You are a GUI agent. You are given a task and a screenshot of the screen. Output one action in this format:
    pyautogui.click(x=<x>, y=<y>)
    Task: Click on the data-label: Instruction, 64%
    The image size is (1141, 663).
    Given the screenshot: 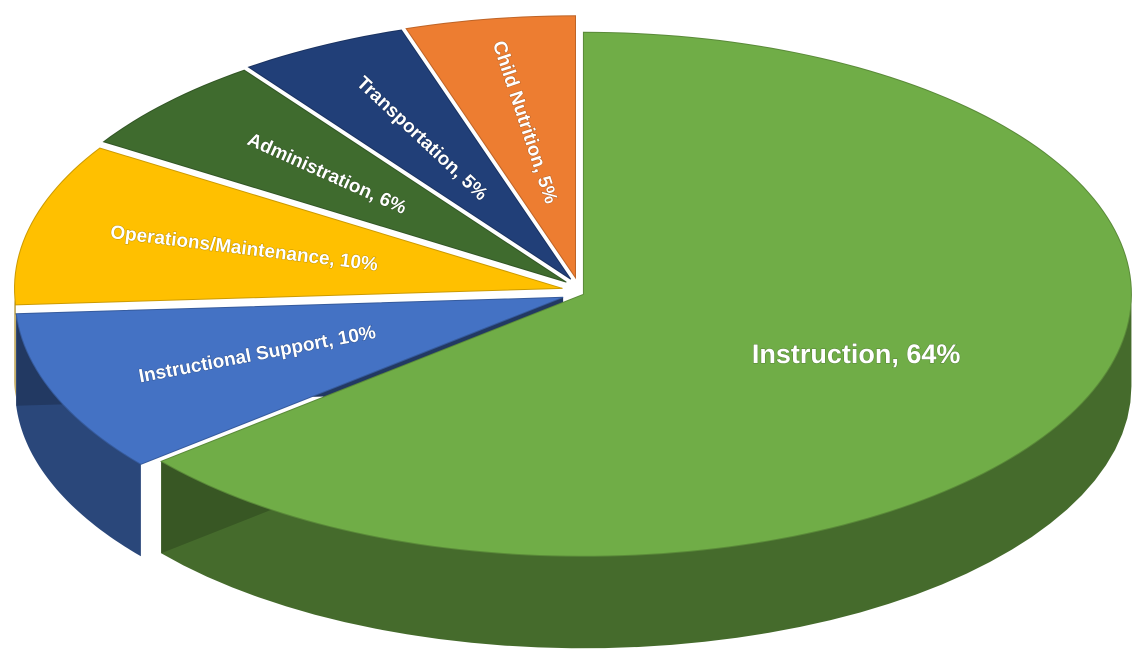 What is the action you would take?
    pyautogui.click(x=856, y=354)
    